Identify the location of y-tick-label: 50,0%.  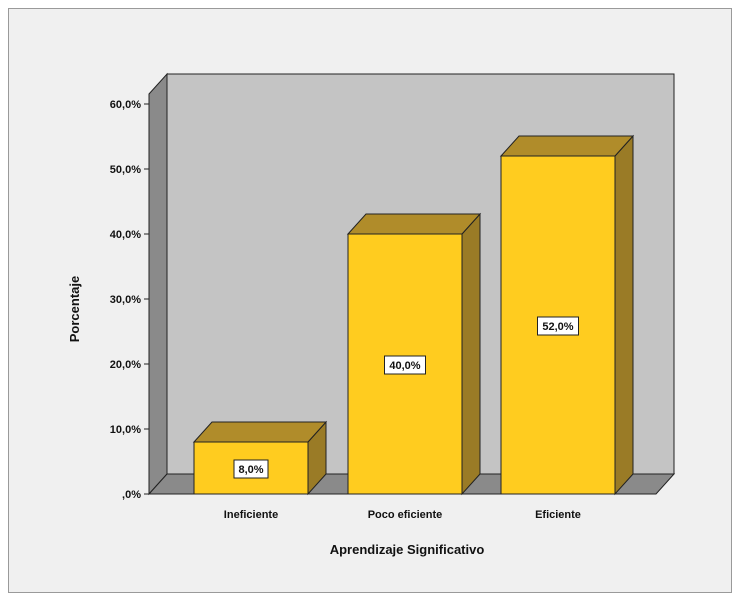
(125, 170).